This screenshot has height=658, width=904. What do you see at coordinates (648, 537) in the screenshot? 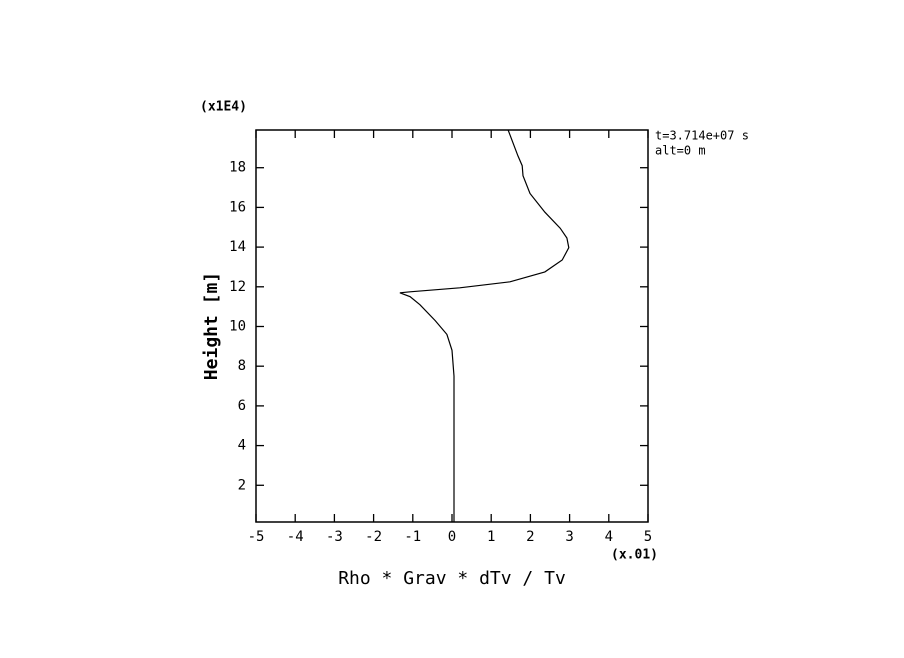
I see `x-tick-label: 5` at bounding box center [648, 537].